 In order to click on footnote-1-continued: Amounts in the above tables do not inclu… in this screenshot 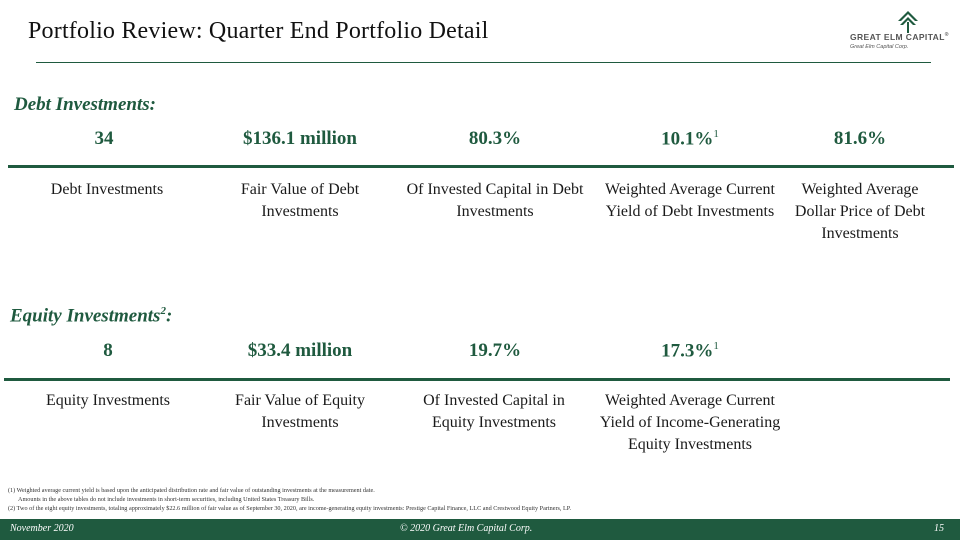, I will do `click(166, 499)`.